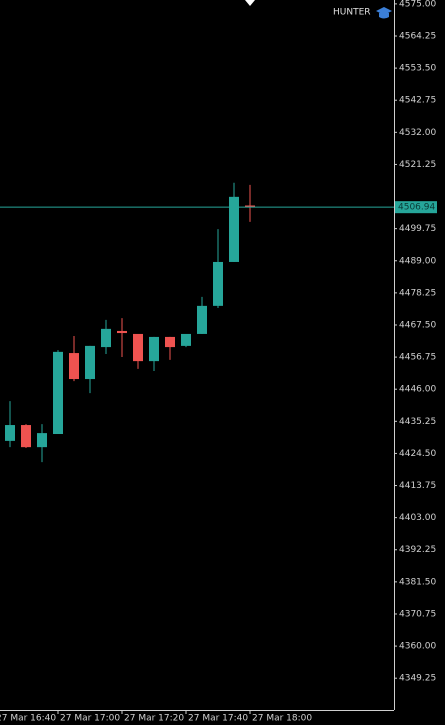  I want to click on x-tick-label: 27 Mar 17:40, so click(218, 719).